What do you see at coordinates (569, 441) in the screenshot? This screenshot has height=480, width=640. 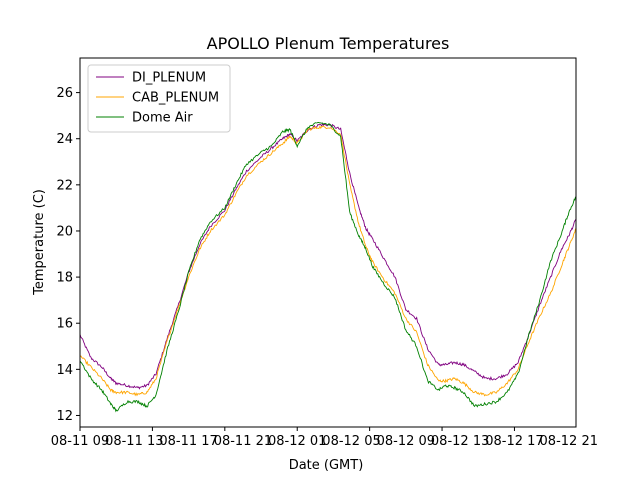 I see `x-tick-label: 08-12 21` at bounding box center [569, 441].